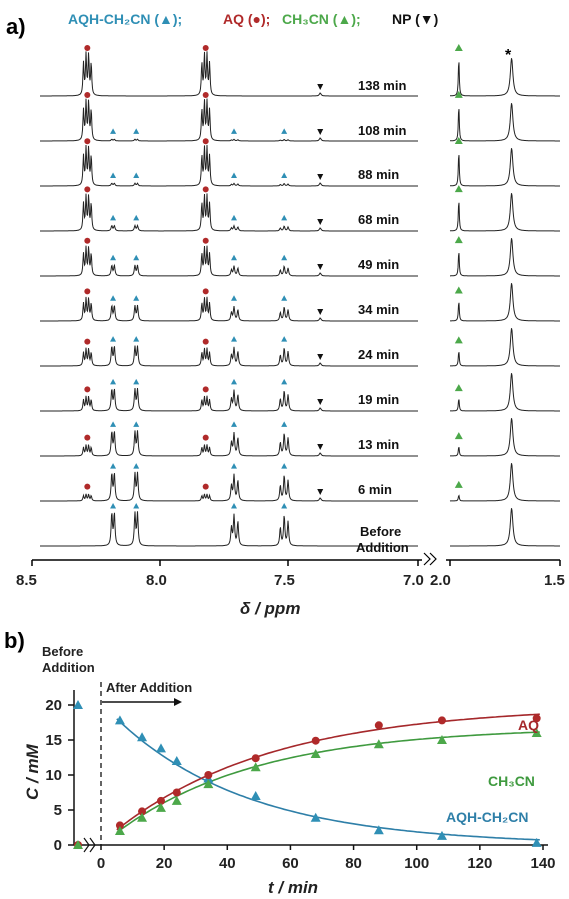 The image size is (569, 899). Describe the element at coordinates (508, 55) in the screenshot. I see `asterisk: *` at that location.